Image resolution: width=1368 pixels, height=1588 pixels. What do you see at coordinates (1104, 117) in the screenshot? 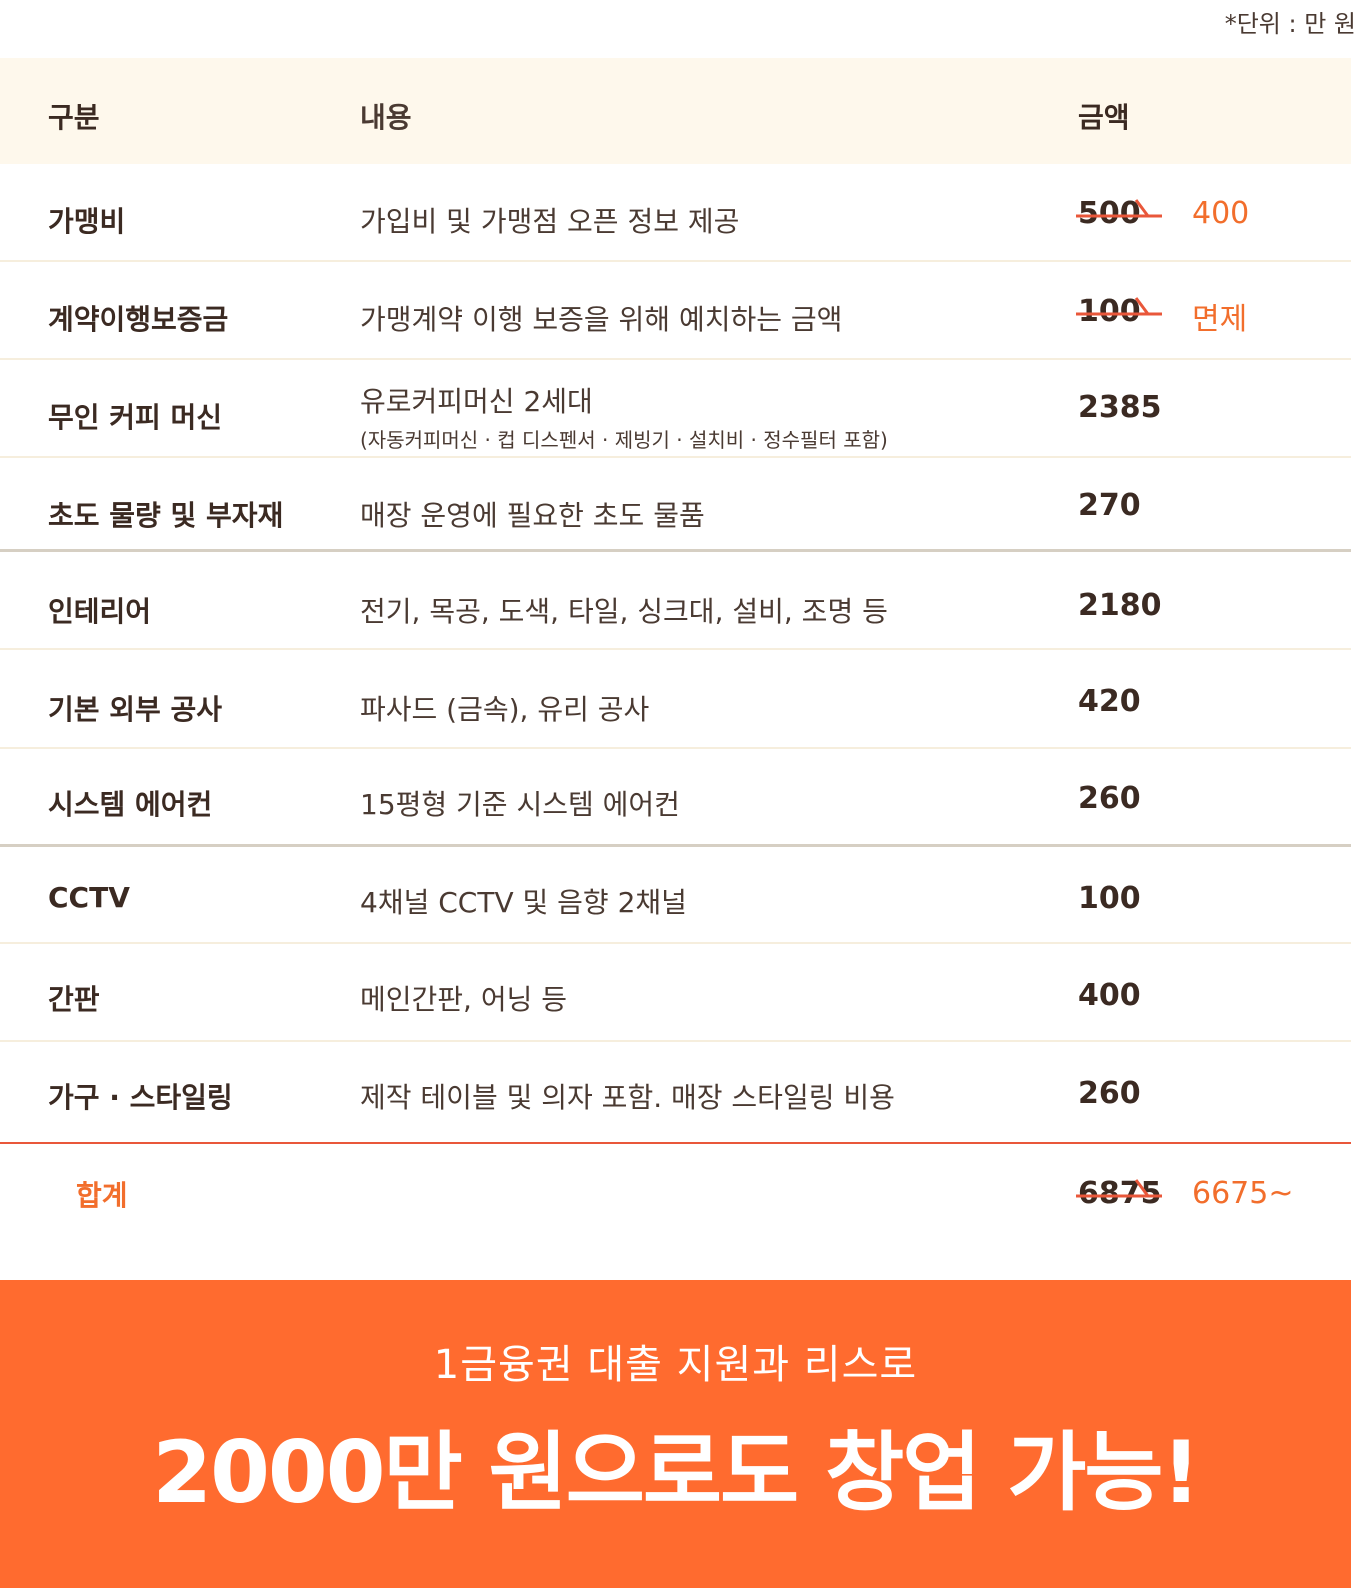
I see `header-amount: 금액` at bounding box center [1104, 117].